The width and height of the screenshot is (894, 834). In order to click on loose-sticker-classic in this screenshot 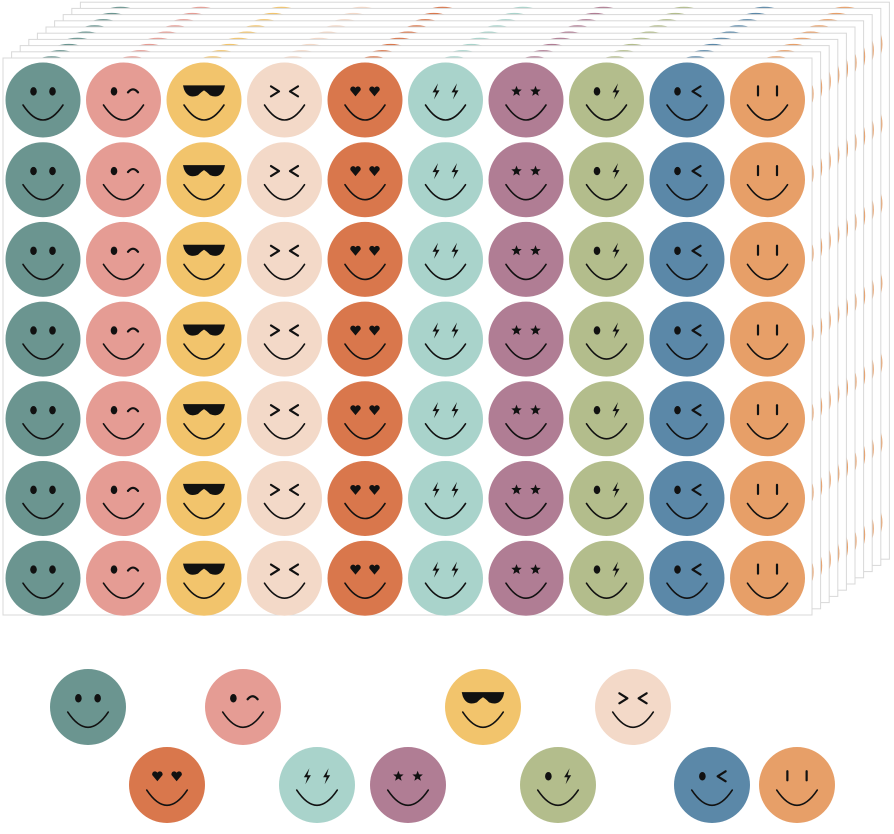, I will do `click(88, 707)`.